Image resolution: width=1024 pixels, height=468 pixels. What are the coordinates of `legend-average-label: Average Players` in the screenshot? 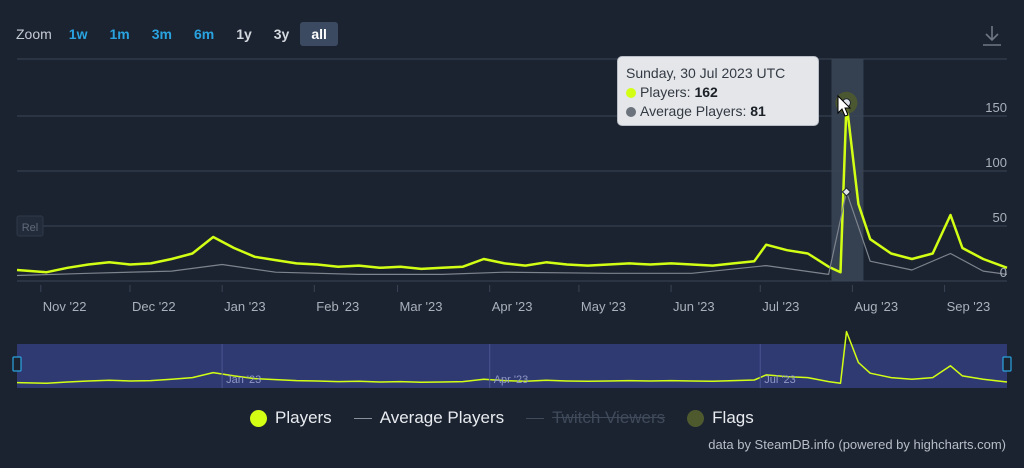 It's located at (442, 417).